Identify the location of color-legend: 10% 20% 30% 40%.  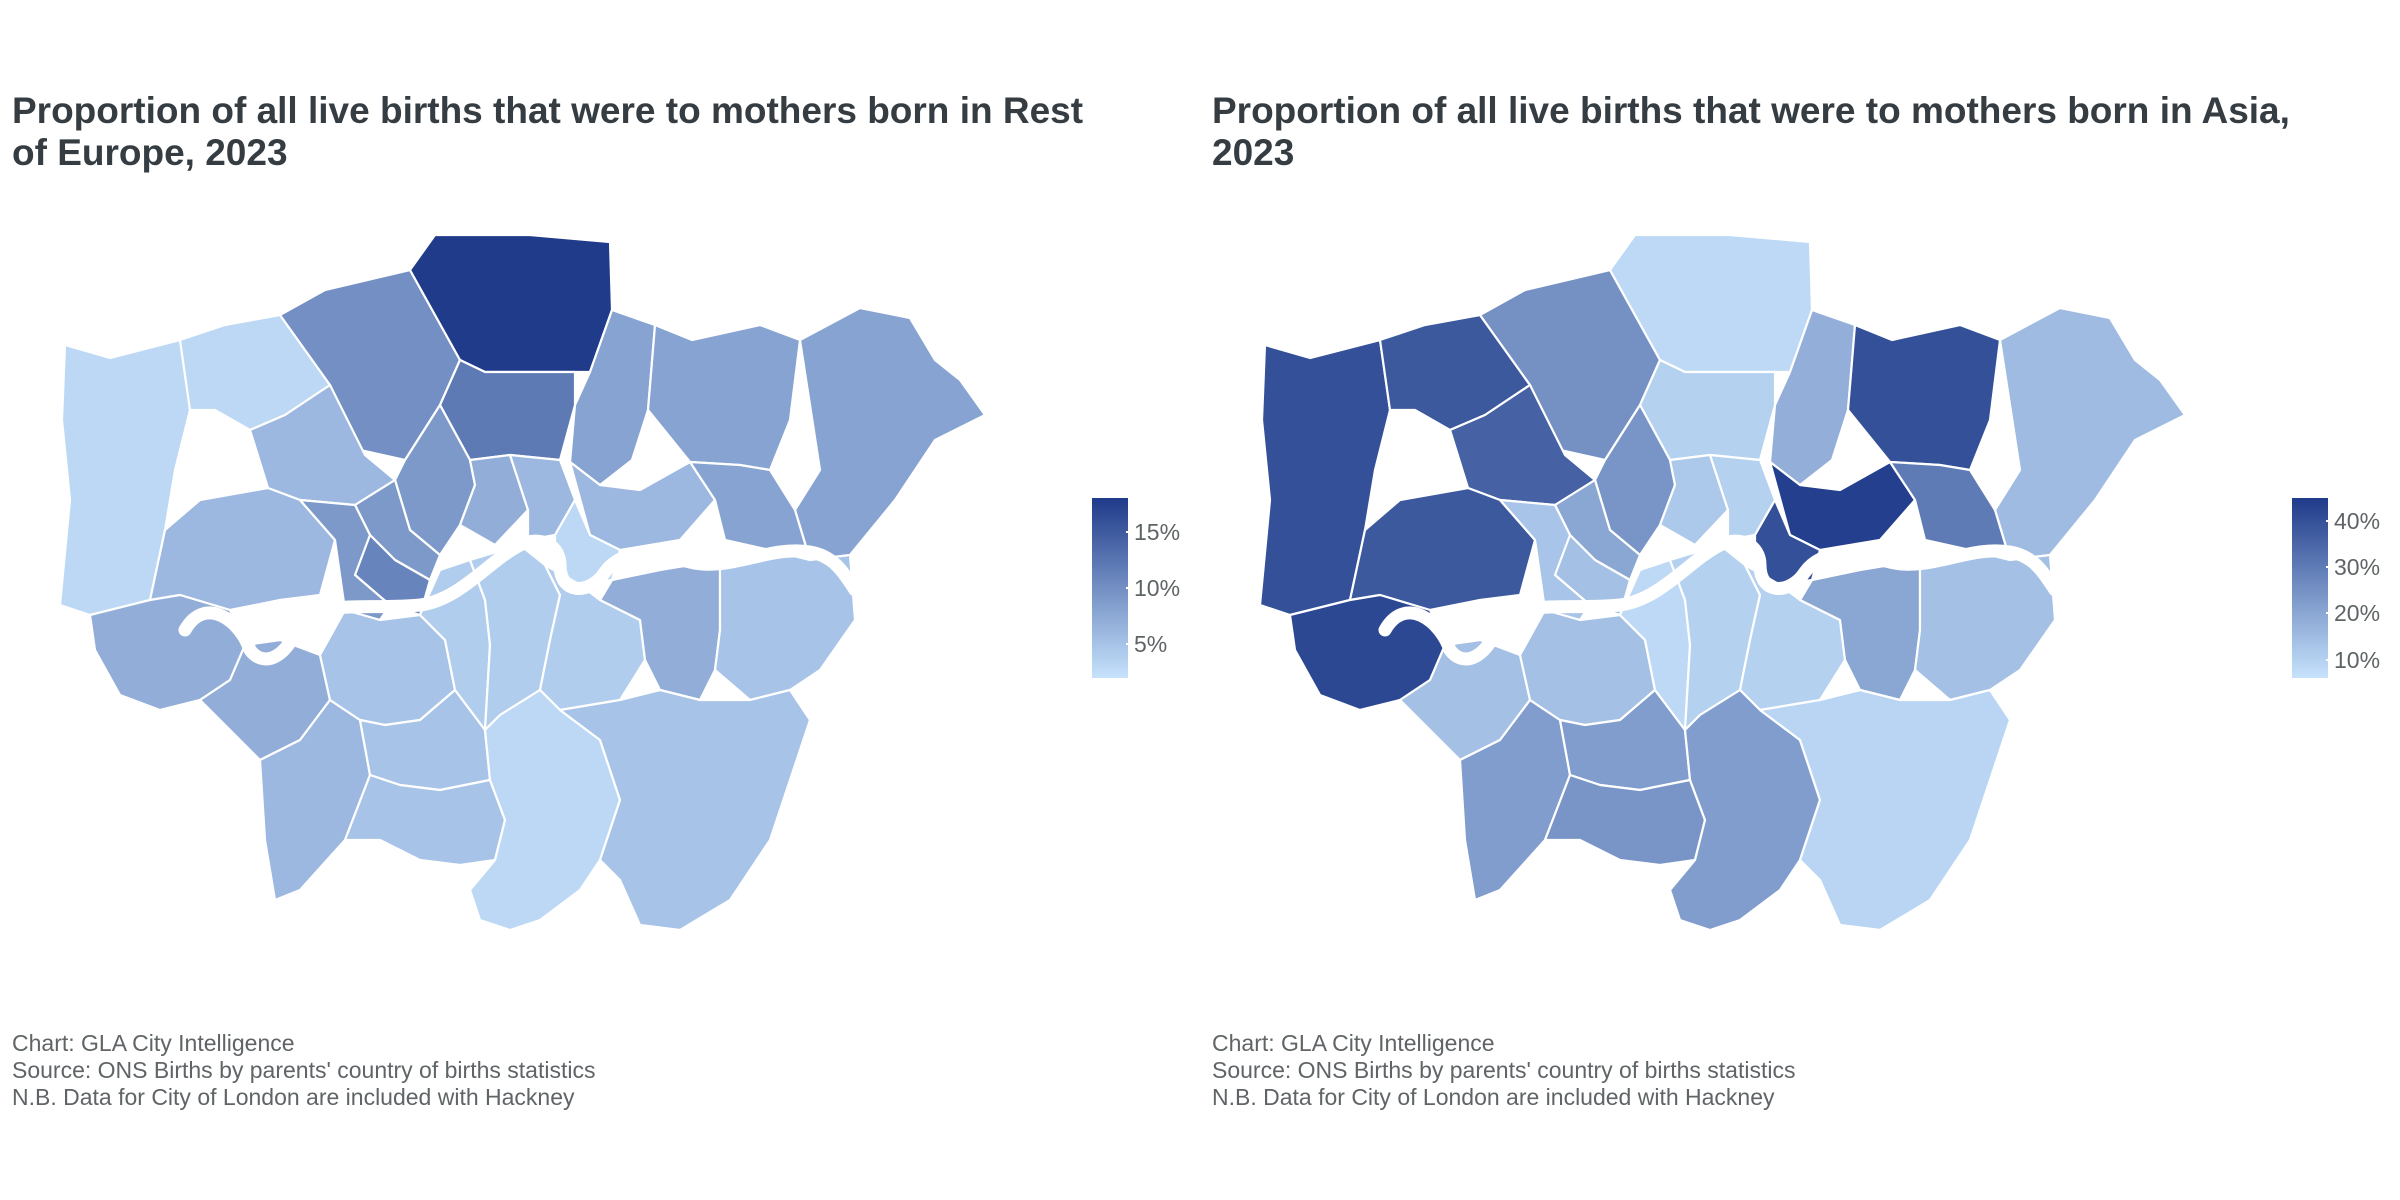
(2346, 588).